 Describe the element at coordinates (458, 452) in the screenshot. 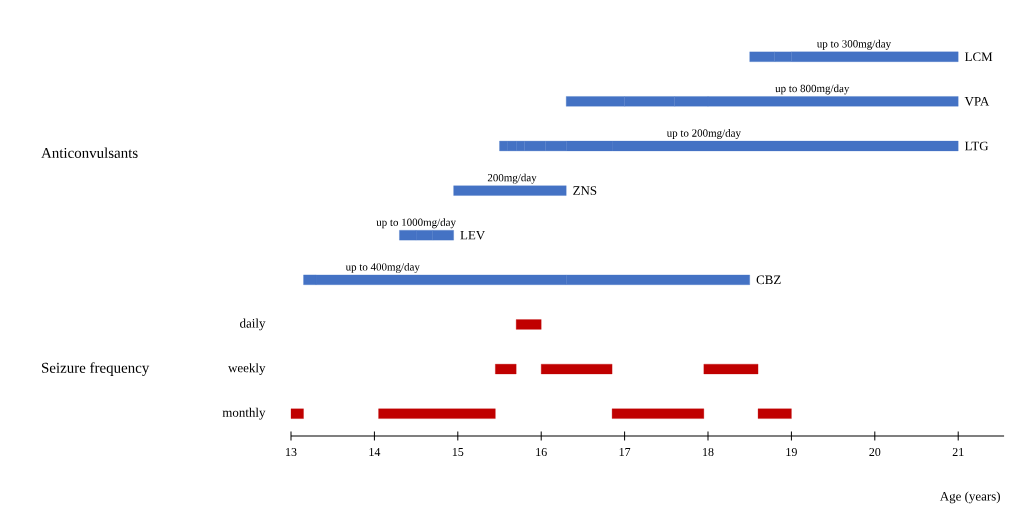

I see `x-tick-label: 15` at that location.